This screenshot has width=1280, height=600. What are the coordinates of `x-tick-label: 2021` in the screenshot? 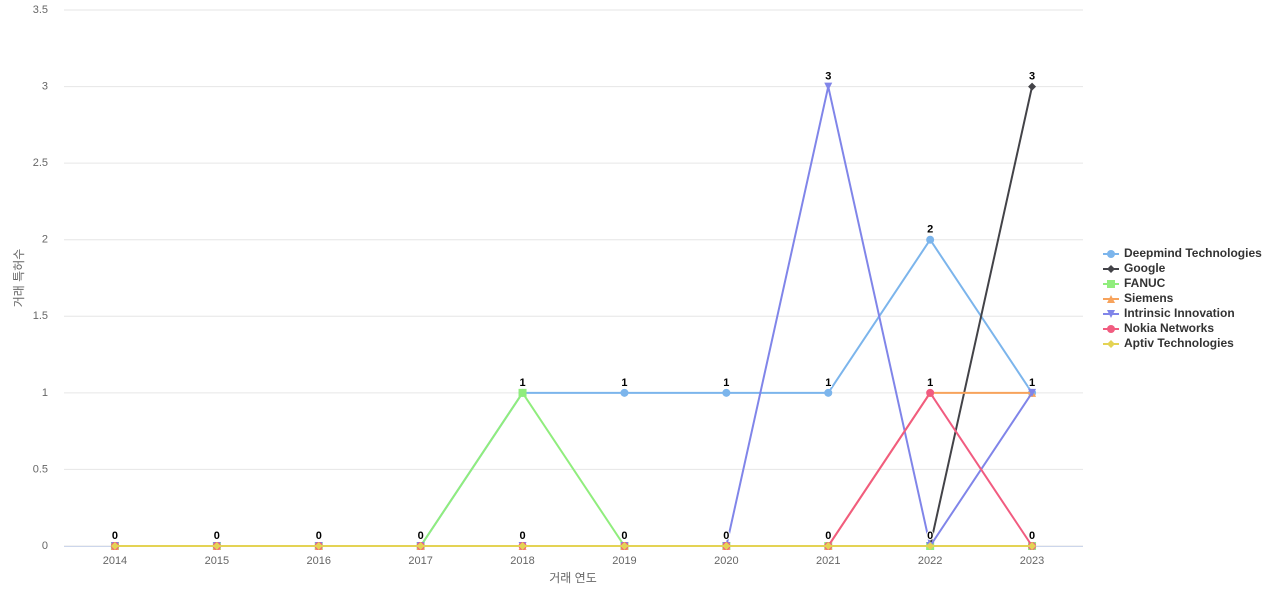 It's located at (828, 561).